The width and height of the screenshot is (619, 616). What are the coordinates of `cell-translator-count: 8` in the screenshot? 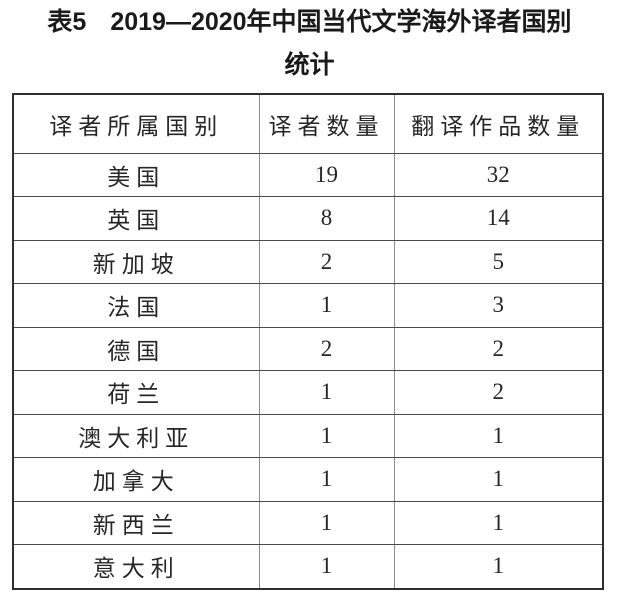 It's located at (326, 218).